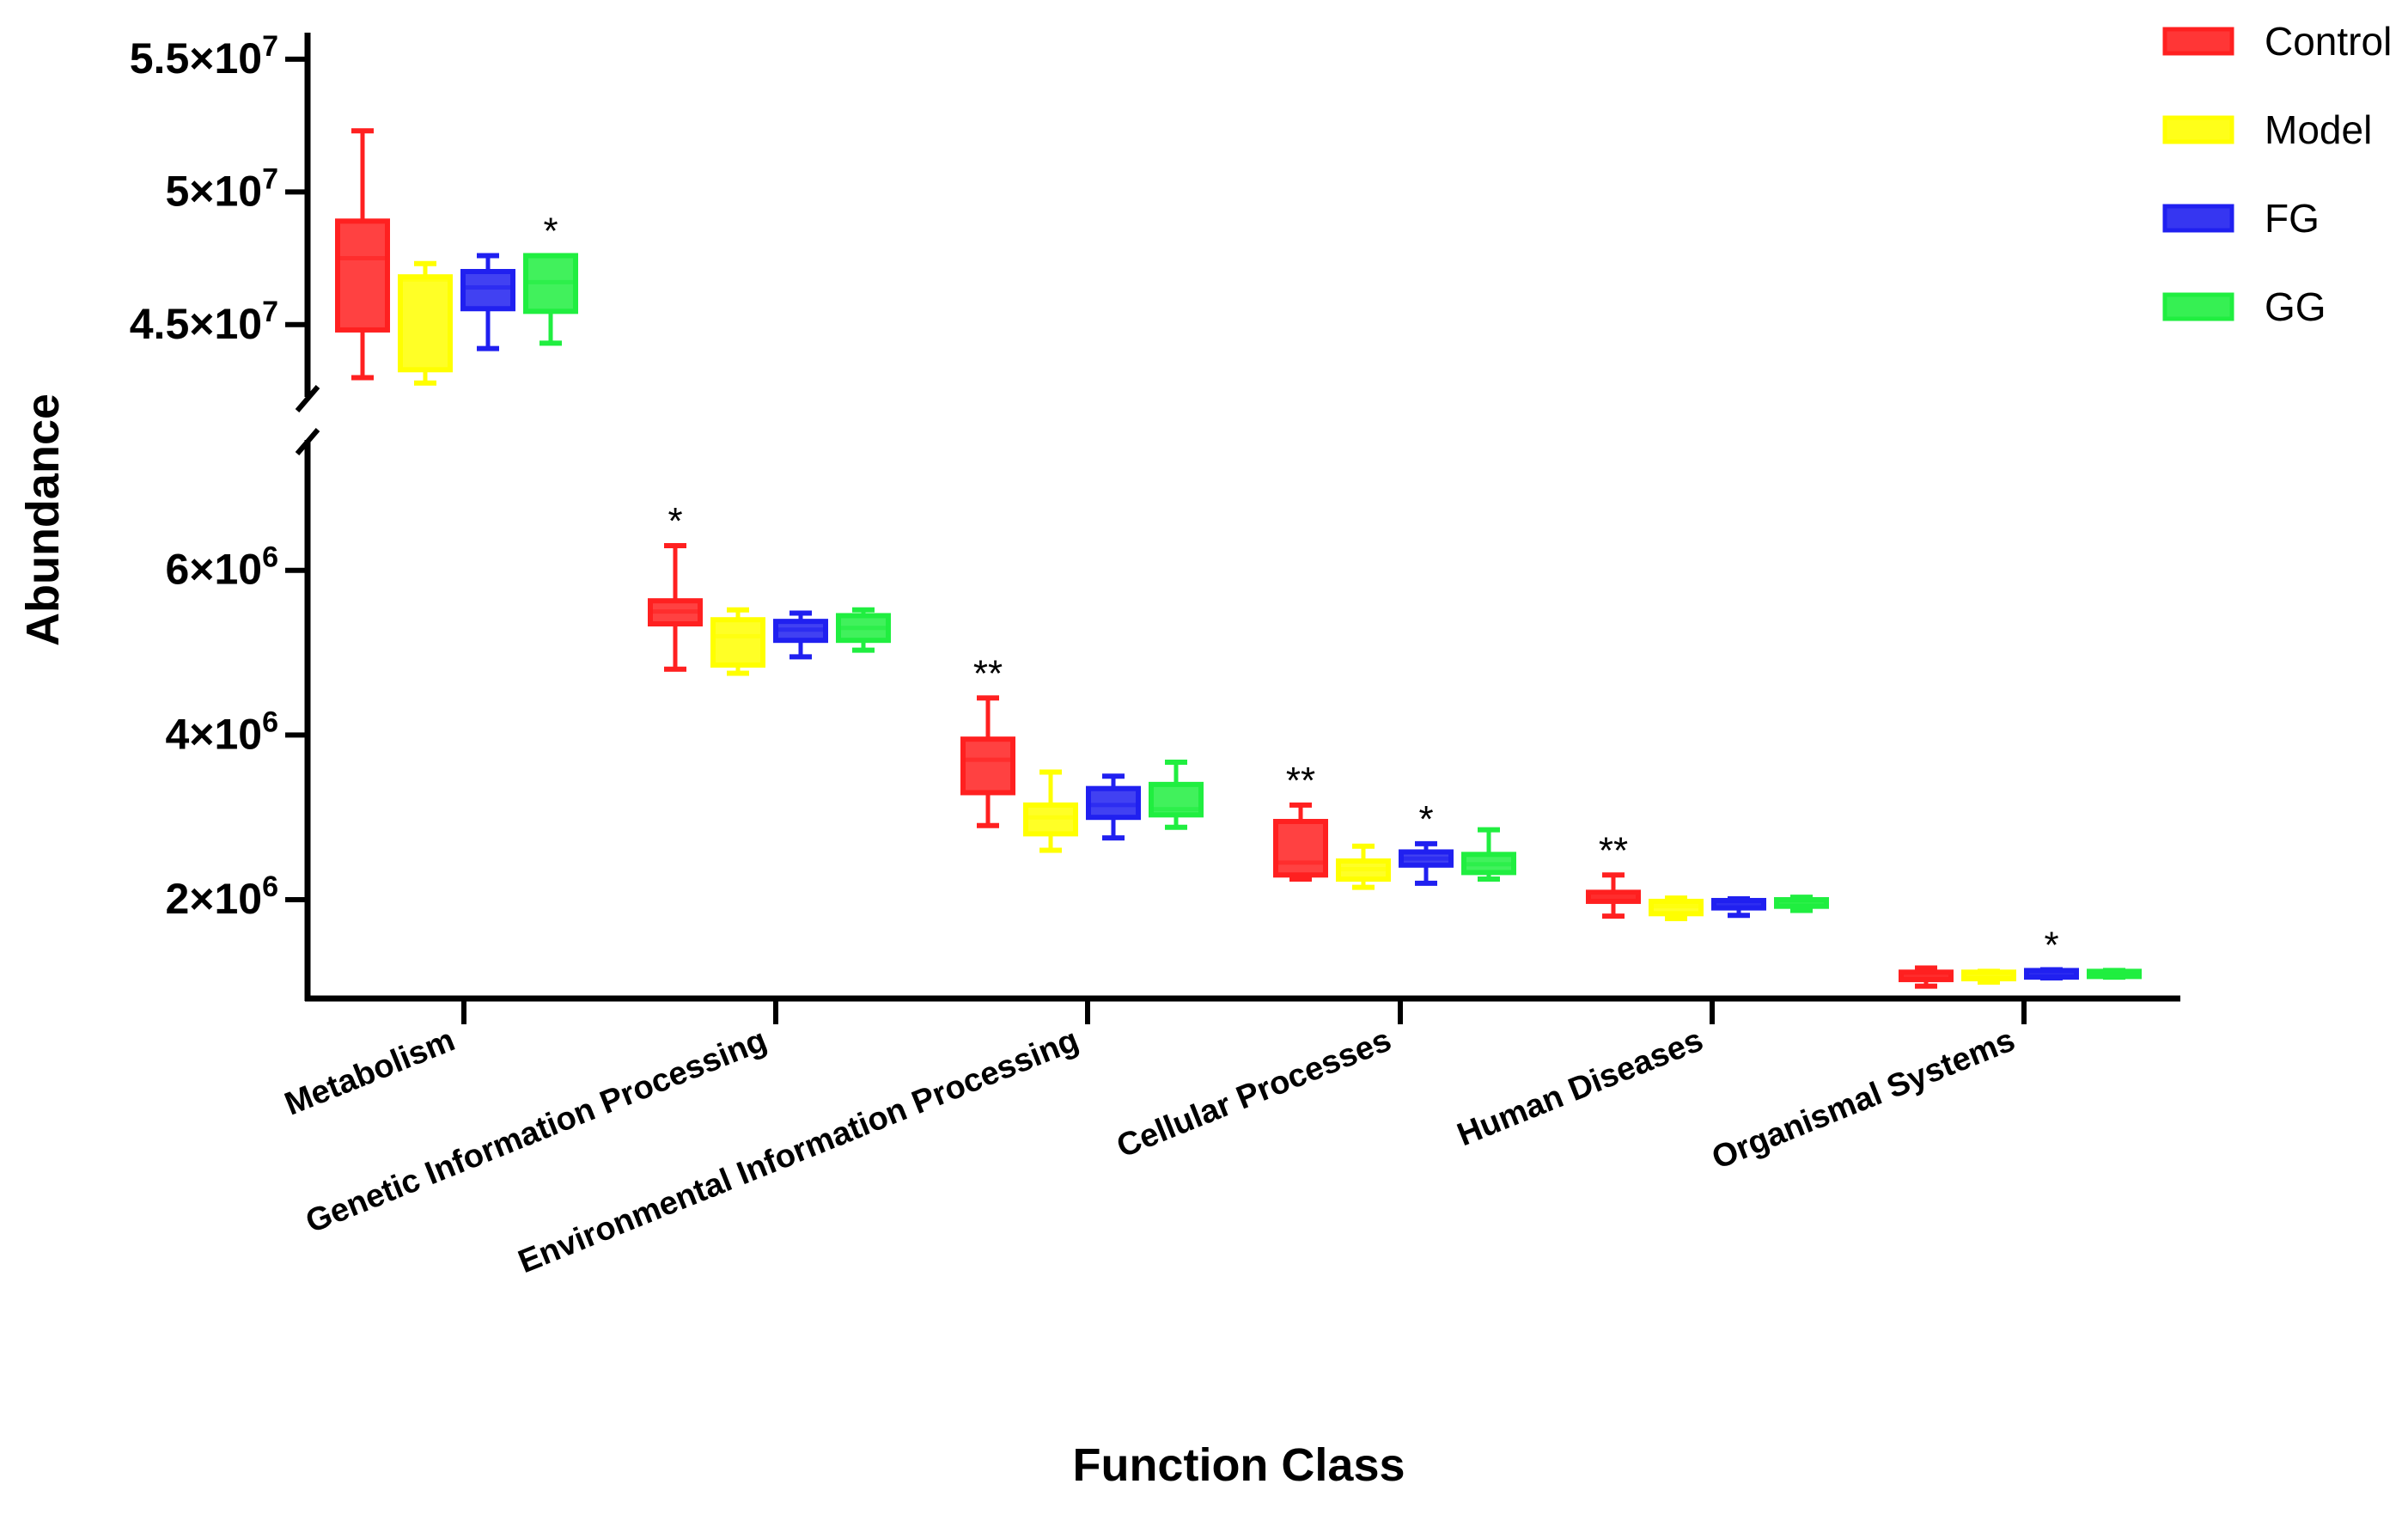 Image resolution: width=2408 pixels, height=1533 pixels. What do you see at coordinates (221, 896) in the screenshot?
I see `y-tick-label: 2×10⁶` at bounding box center [221, 896].